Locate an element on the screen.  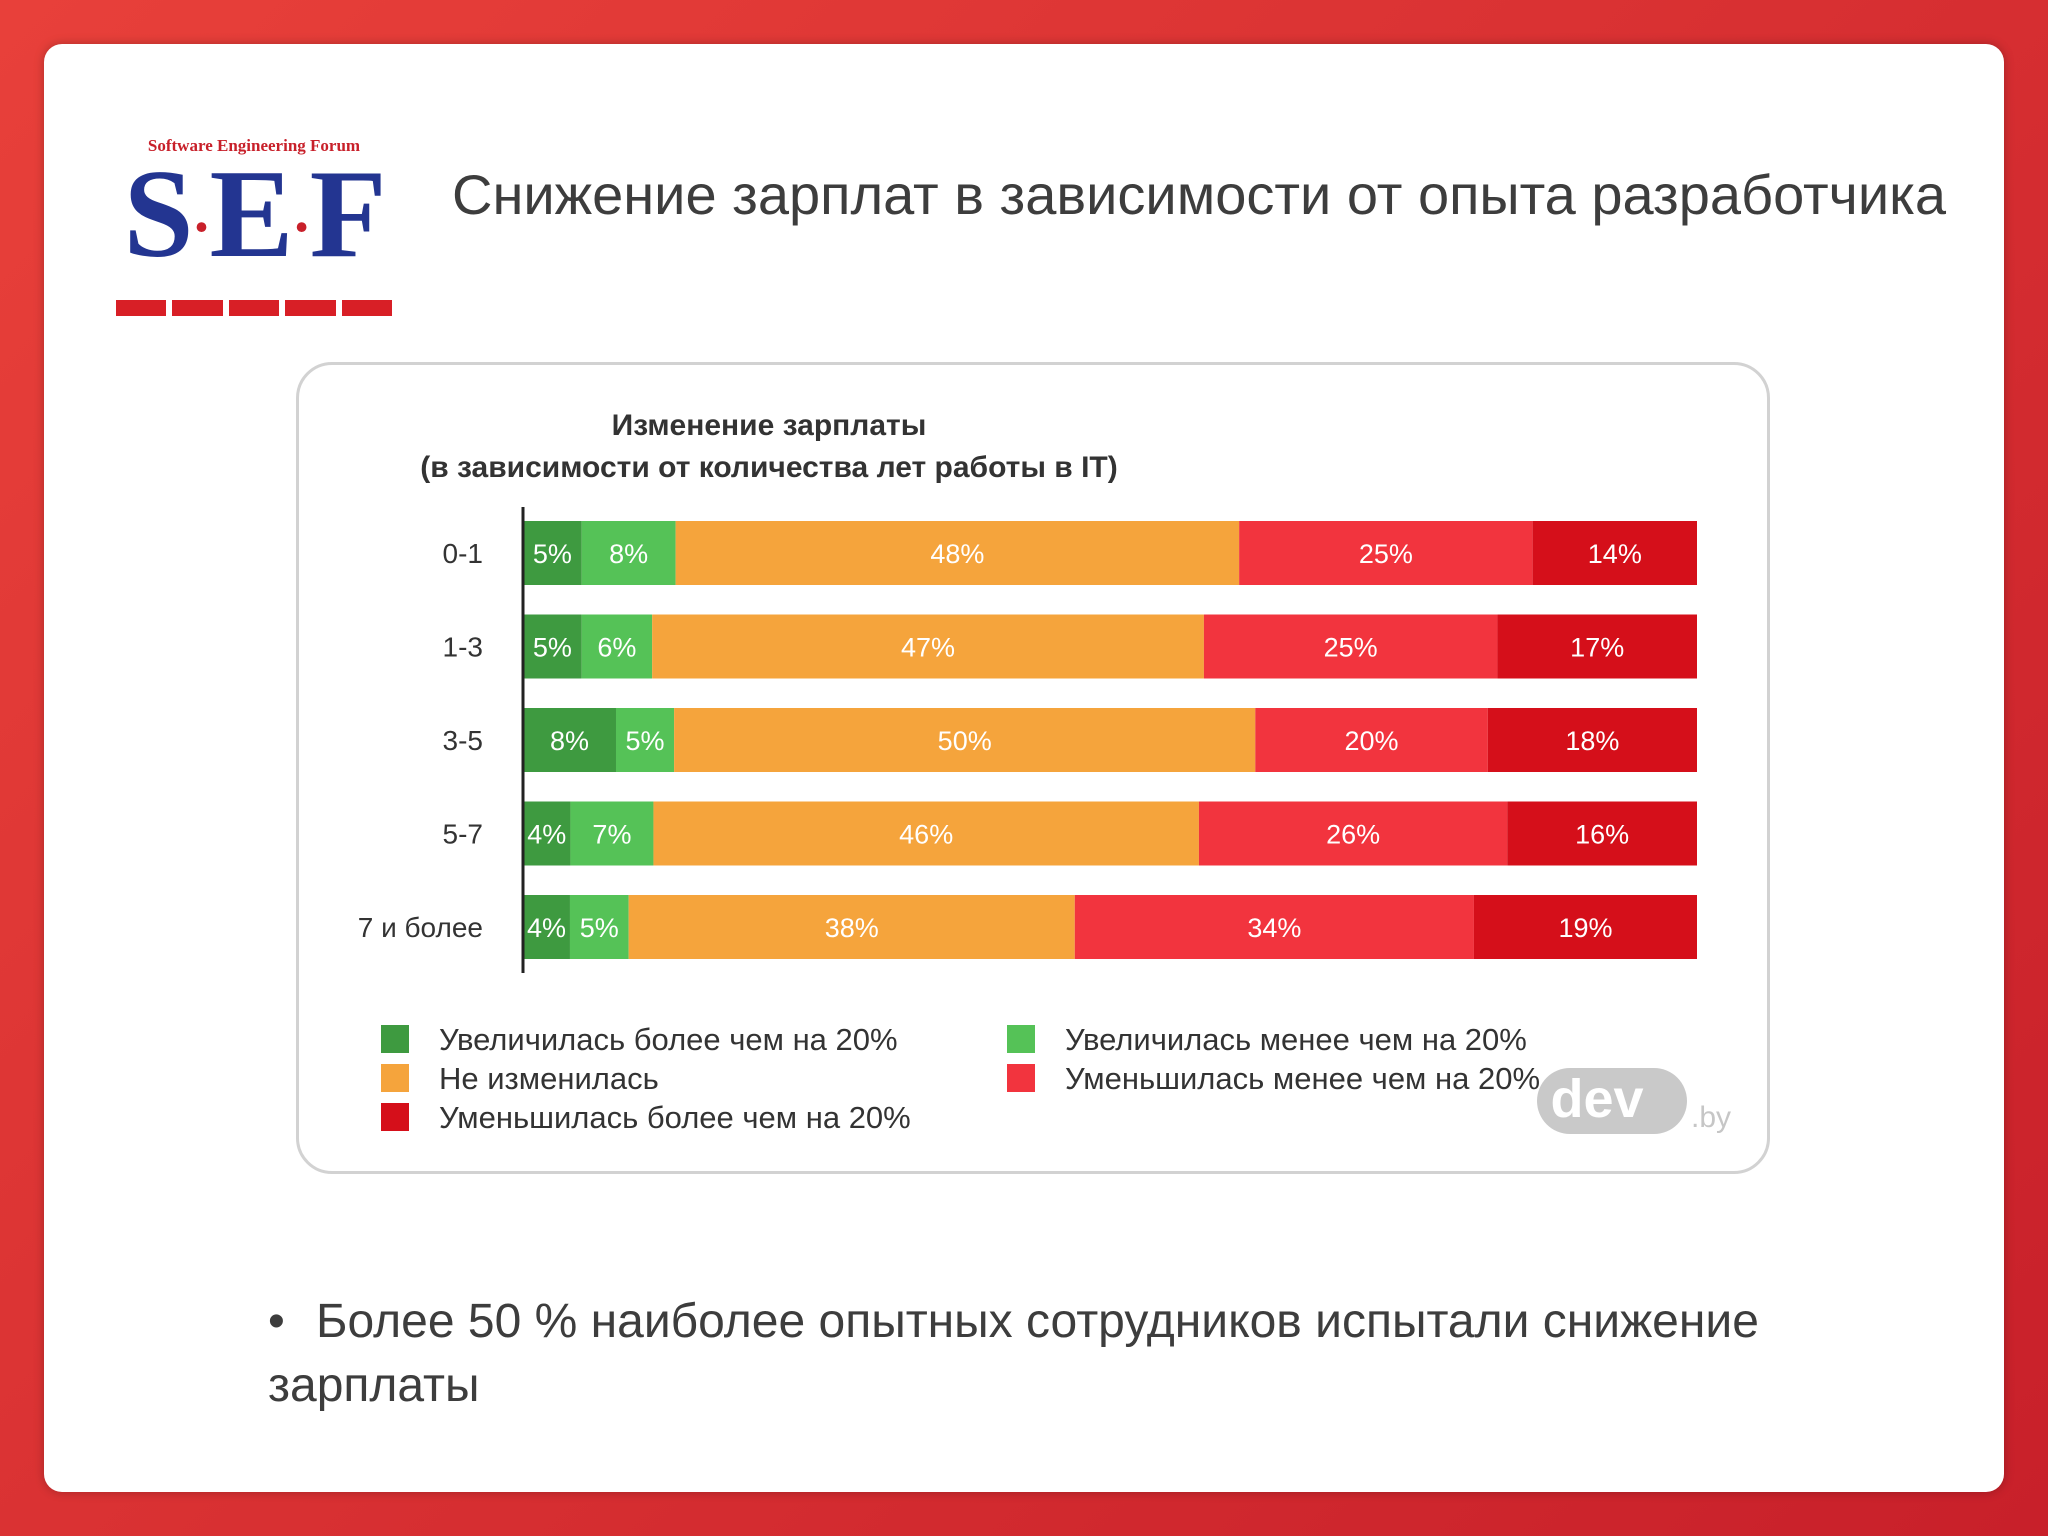
bar-label-1-3-series-3: 47% is located at coordinates (928, 648).